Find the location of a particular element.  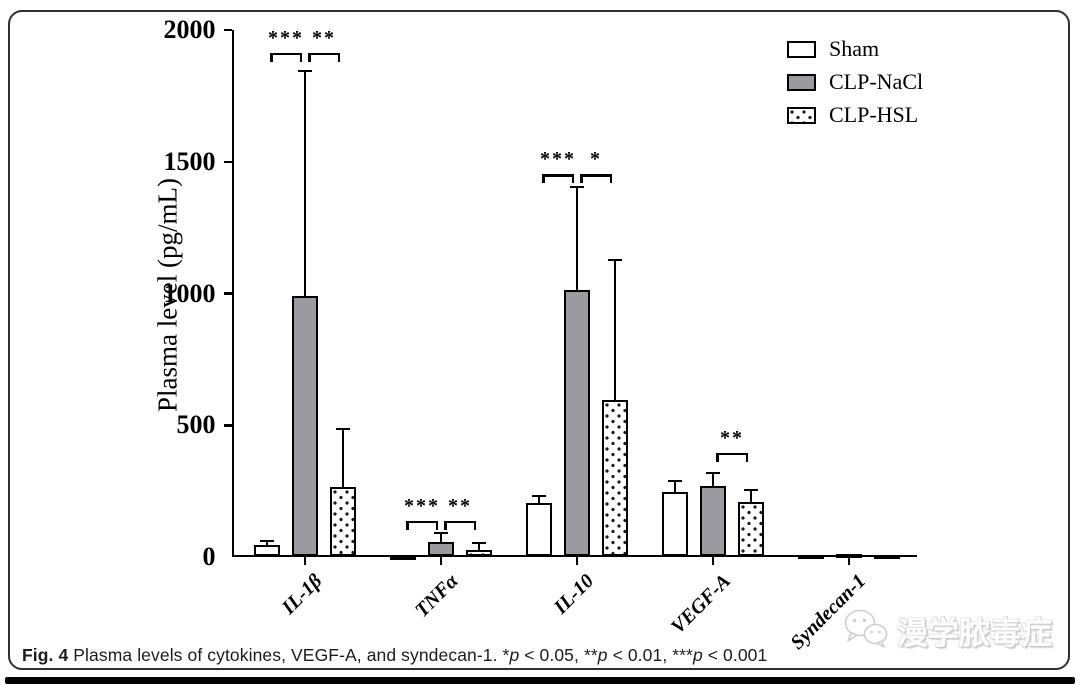

legend-item: CLP-NaCl is located at coordinates (855, 82).